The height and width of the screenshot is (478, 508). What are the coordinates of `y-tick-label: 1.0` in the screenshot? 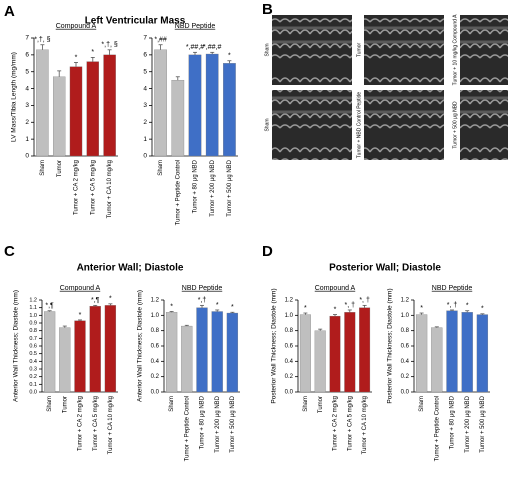 It's located at (155, 316).